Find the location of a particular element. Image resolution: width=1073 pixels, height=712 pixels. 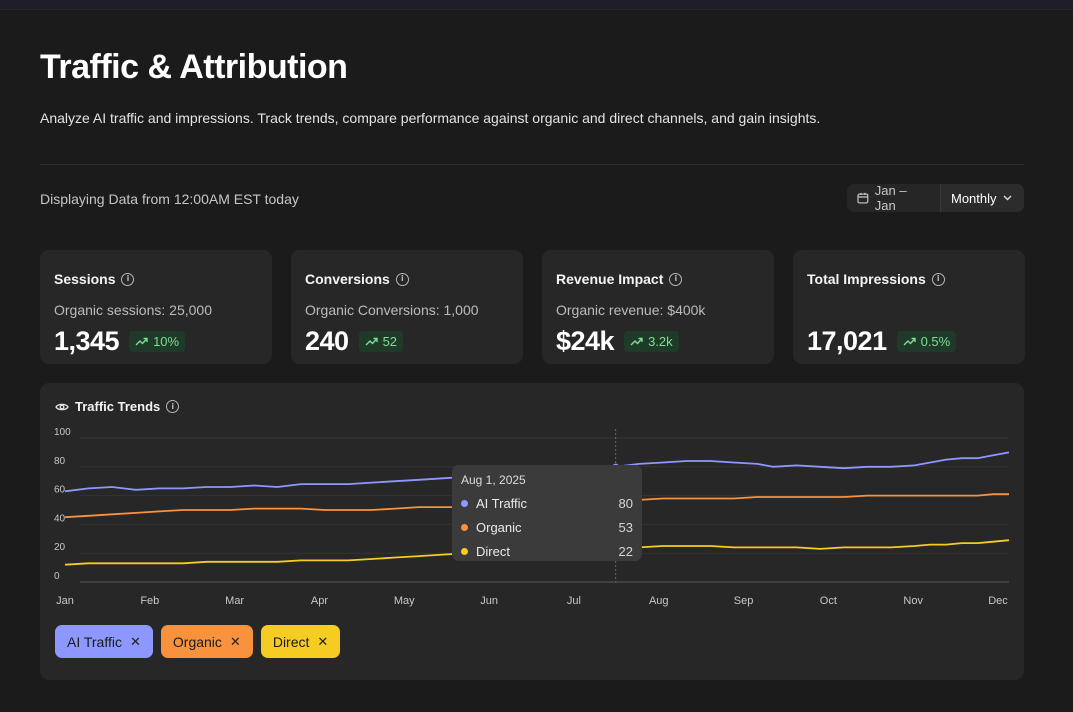

x-tick-label: Feb is located at coordinates (149, 601).